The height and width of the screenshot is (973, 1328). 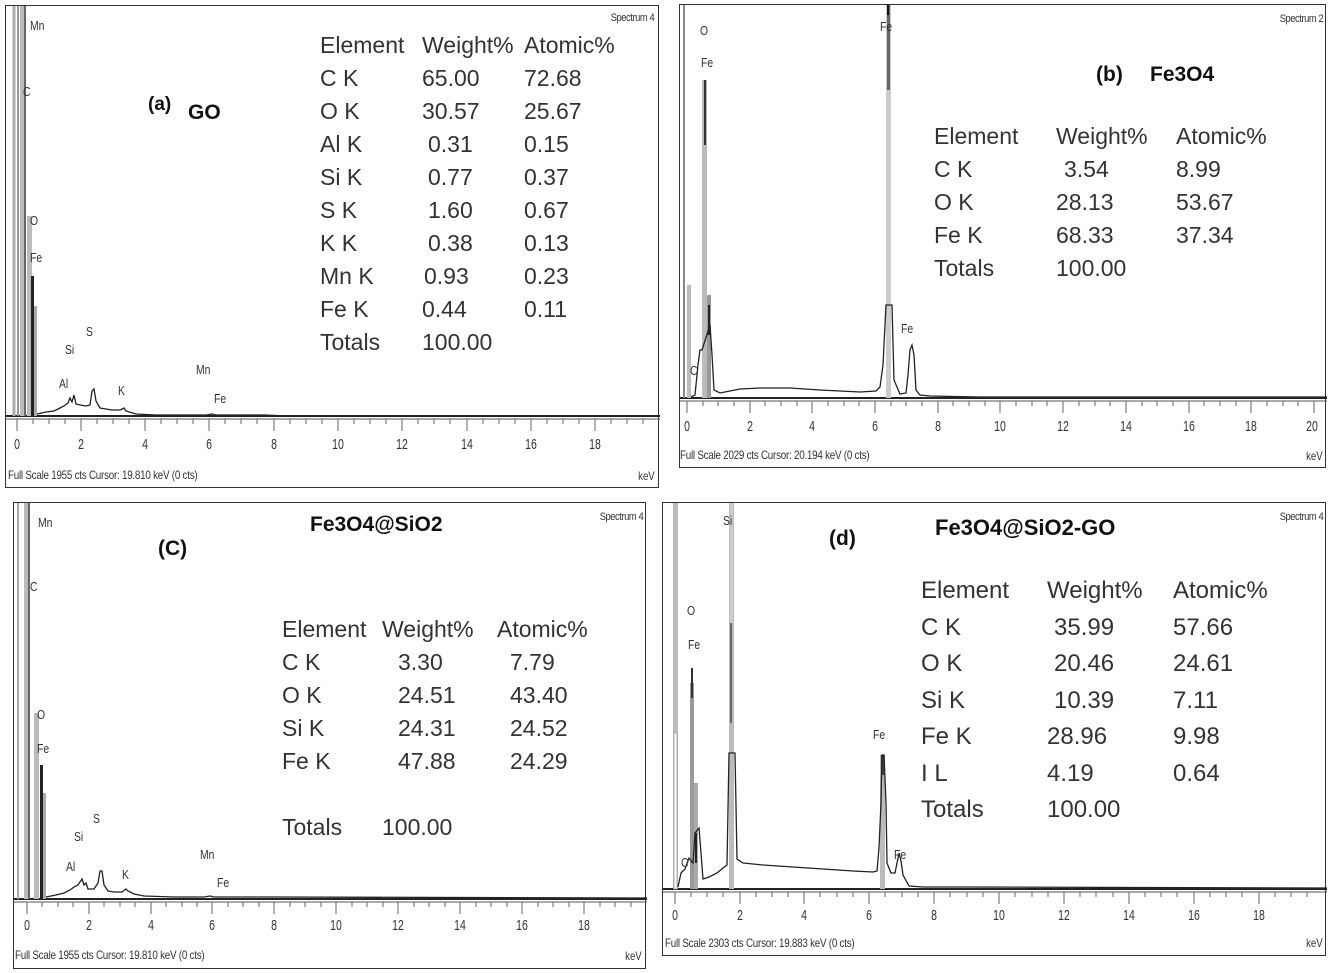 What do you see at coordinates (1094, 591) in the screenshot?
I see `table-header: Element Weight% Atomic%` at bounding box center [1094, 591].